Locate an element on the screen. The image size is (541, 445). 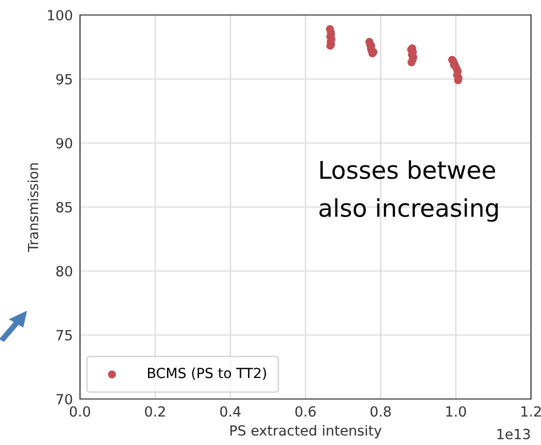
y-tick-label: 100 is located at coordinates (60, 15).